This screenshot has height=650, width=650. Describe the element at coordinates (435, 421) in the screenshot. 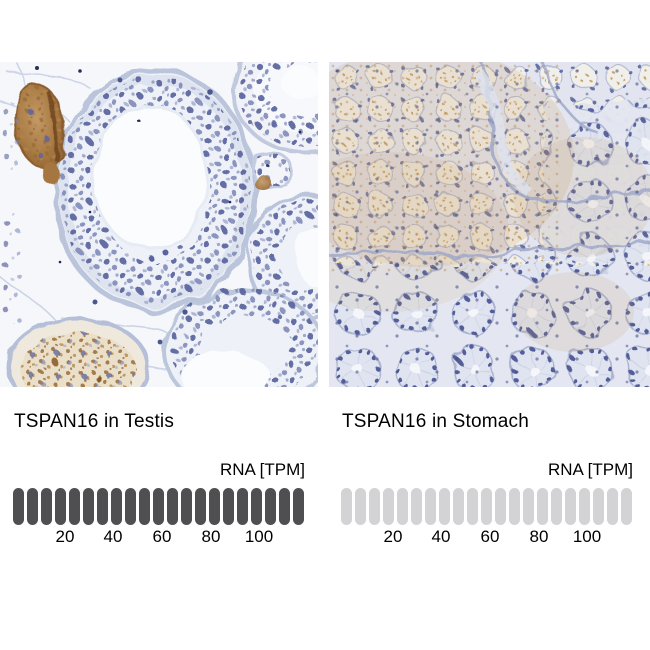

I see `panel-caption-stomach: TSPAN16 in Stomach` at that location.